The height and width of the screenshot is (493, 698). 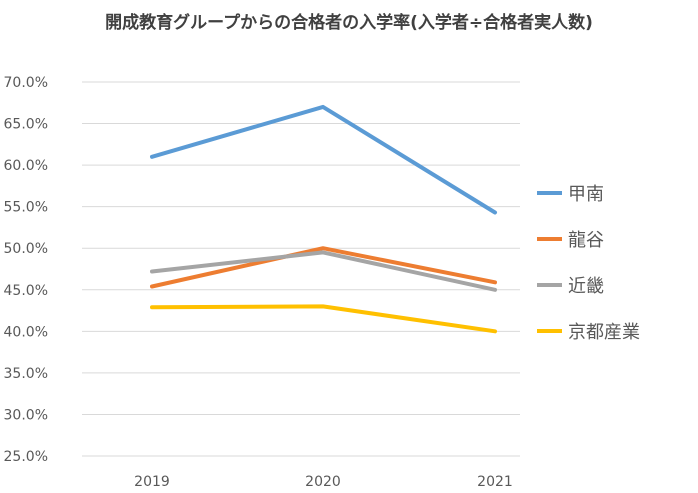 I want to click on y-tick-label: 50.0%, so click(x=26, y=249).